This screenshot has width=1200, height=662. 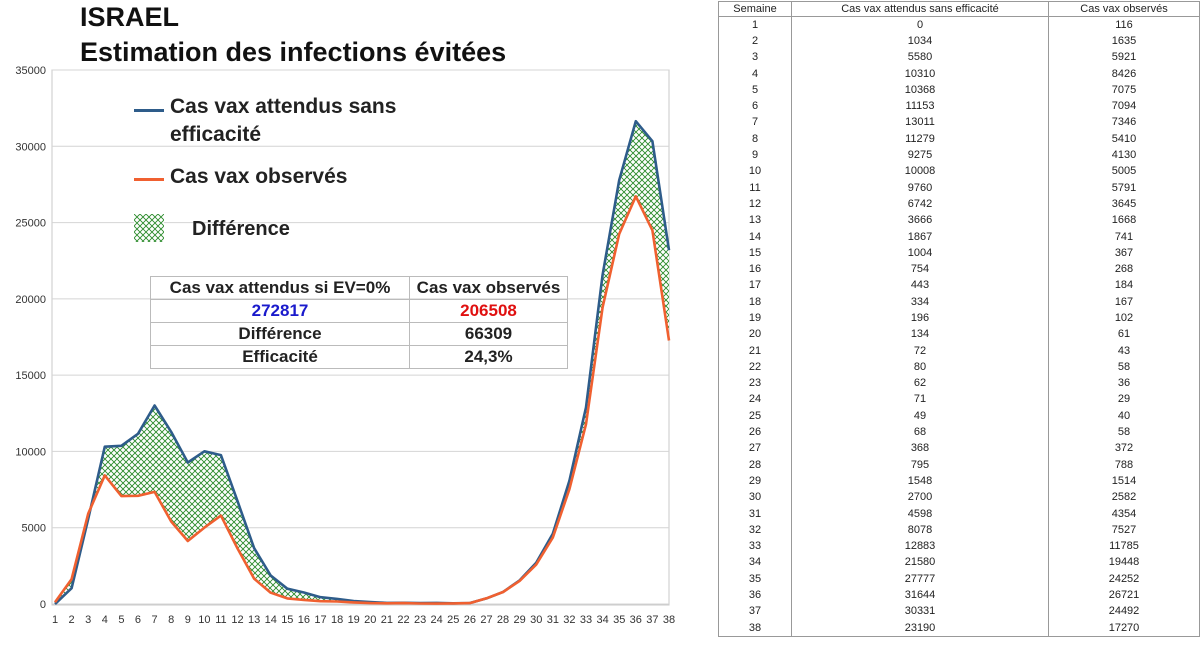 What do you see at coordinates (920, 188) in the screenshot?
I see `table-cell-expected: 9760` at bounding box center [920, 188].